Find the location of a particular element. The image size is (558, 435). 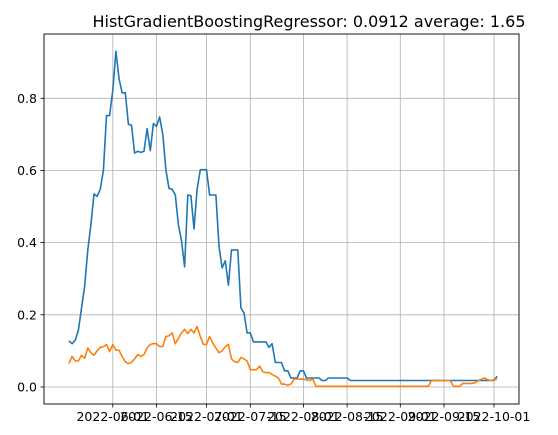

x-tick-label: 2022-06-01 is located at coordinates (112, 416).